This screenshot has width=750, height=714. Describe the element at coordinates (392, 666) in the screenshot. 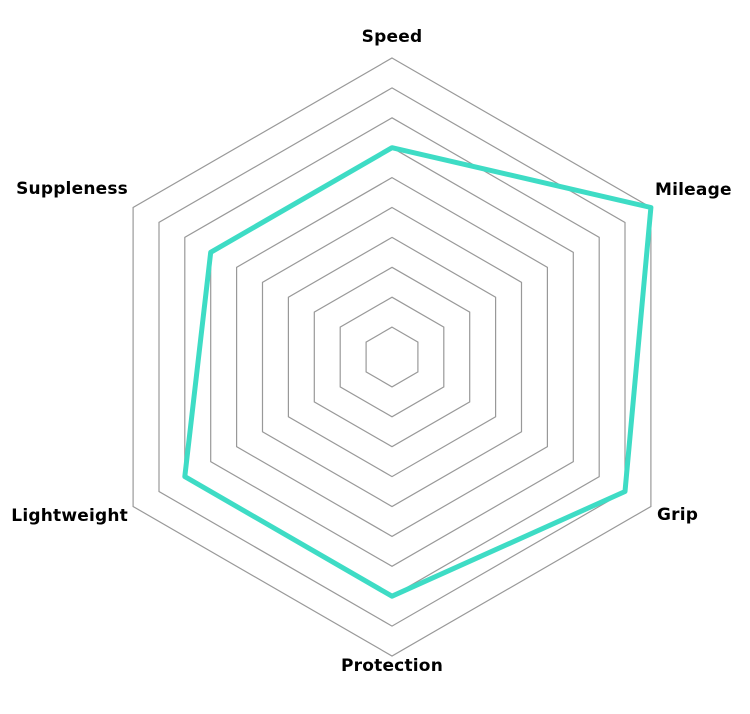

I see `axis-label-protection: Protection` at that location.